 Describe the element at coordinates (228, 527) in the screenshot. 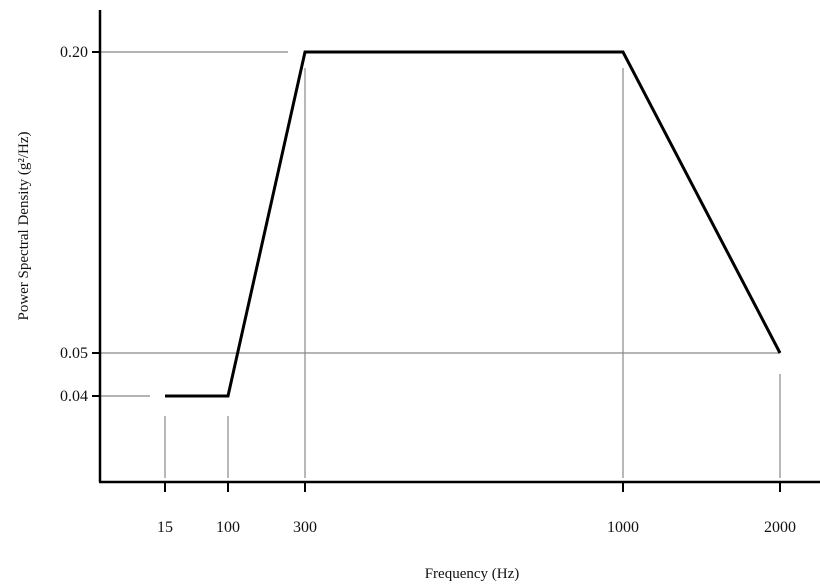

I see `x-tick-label: 100` at that location.